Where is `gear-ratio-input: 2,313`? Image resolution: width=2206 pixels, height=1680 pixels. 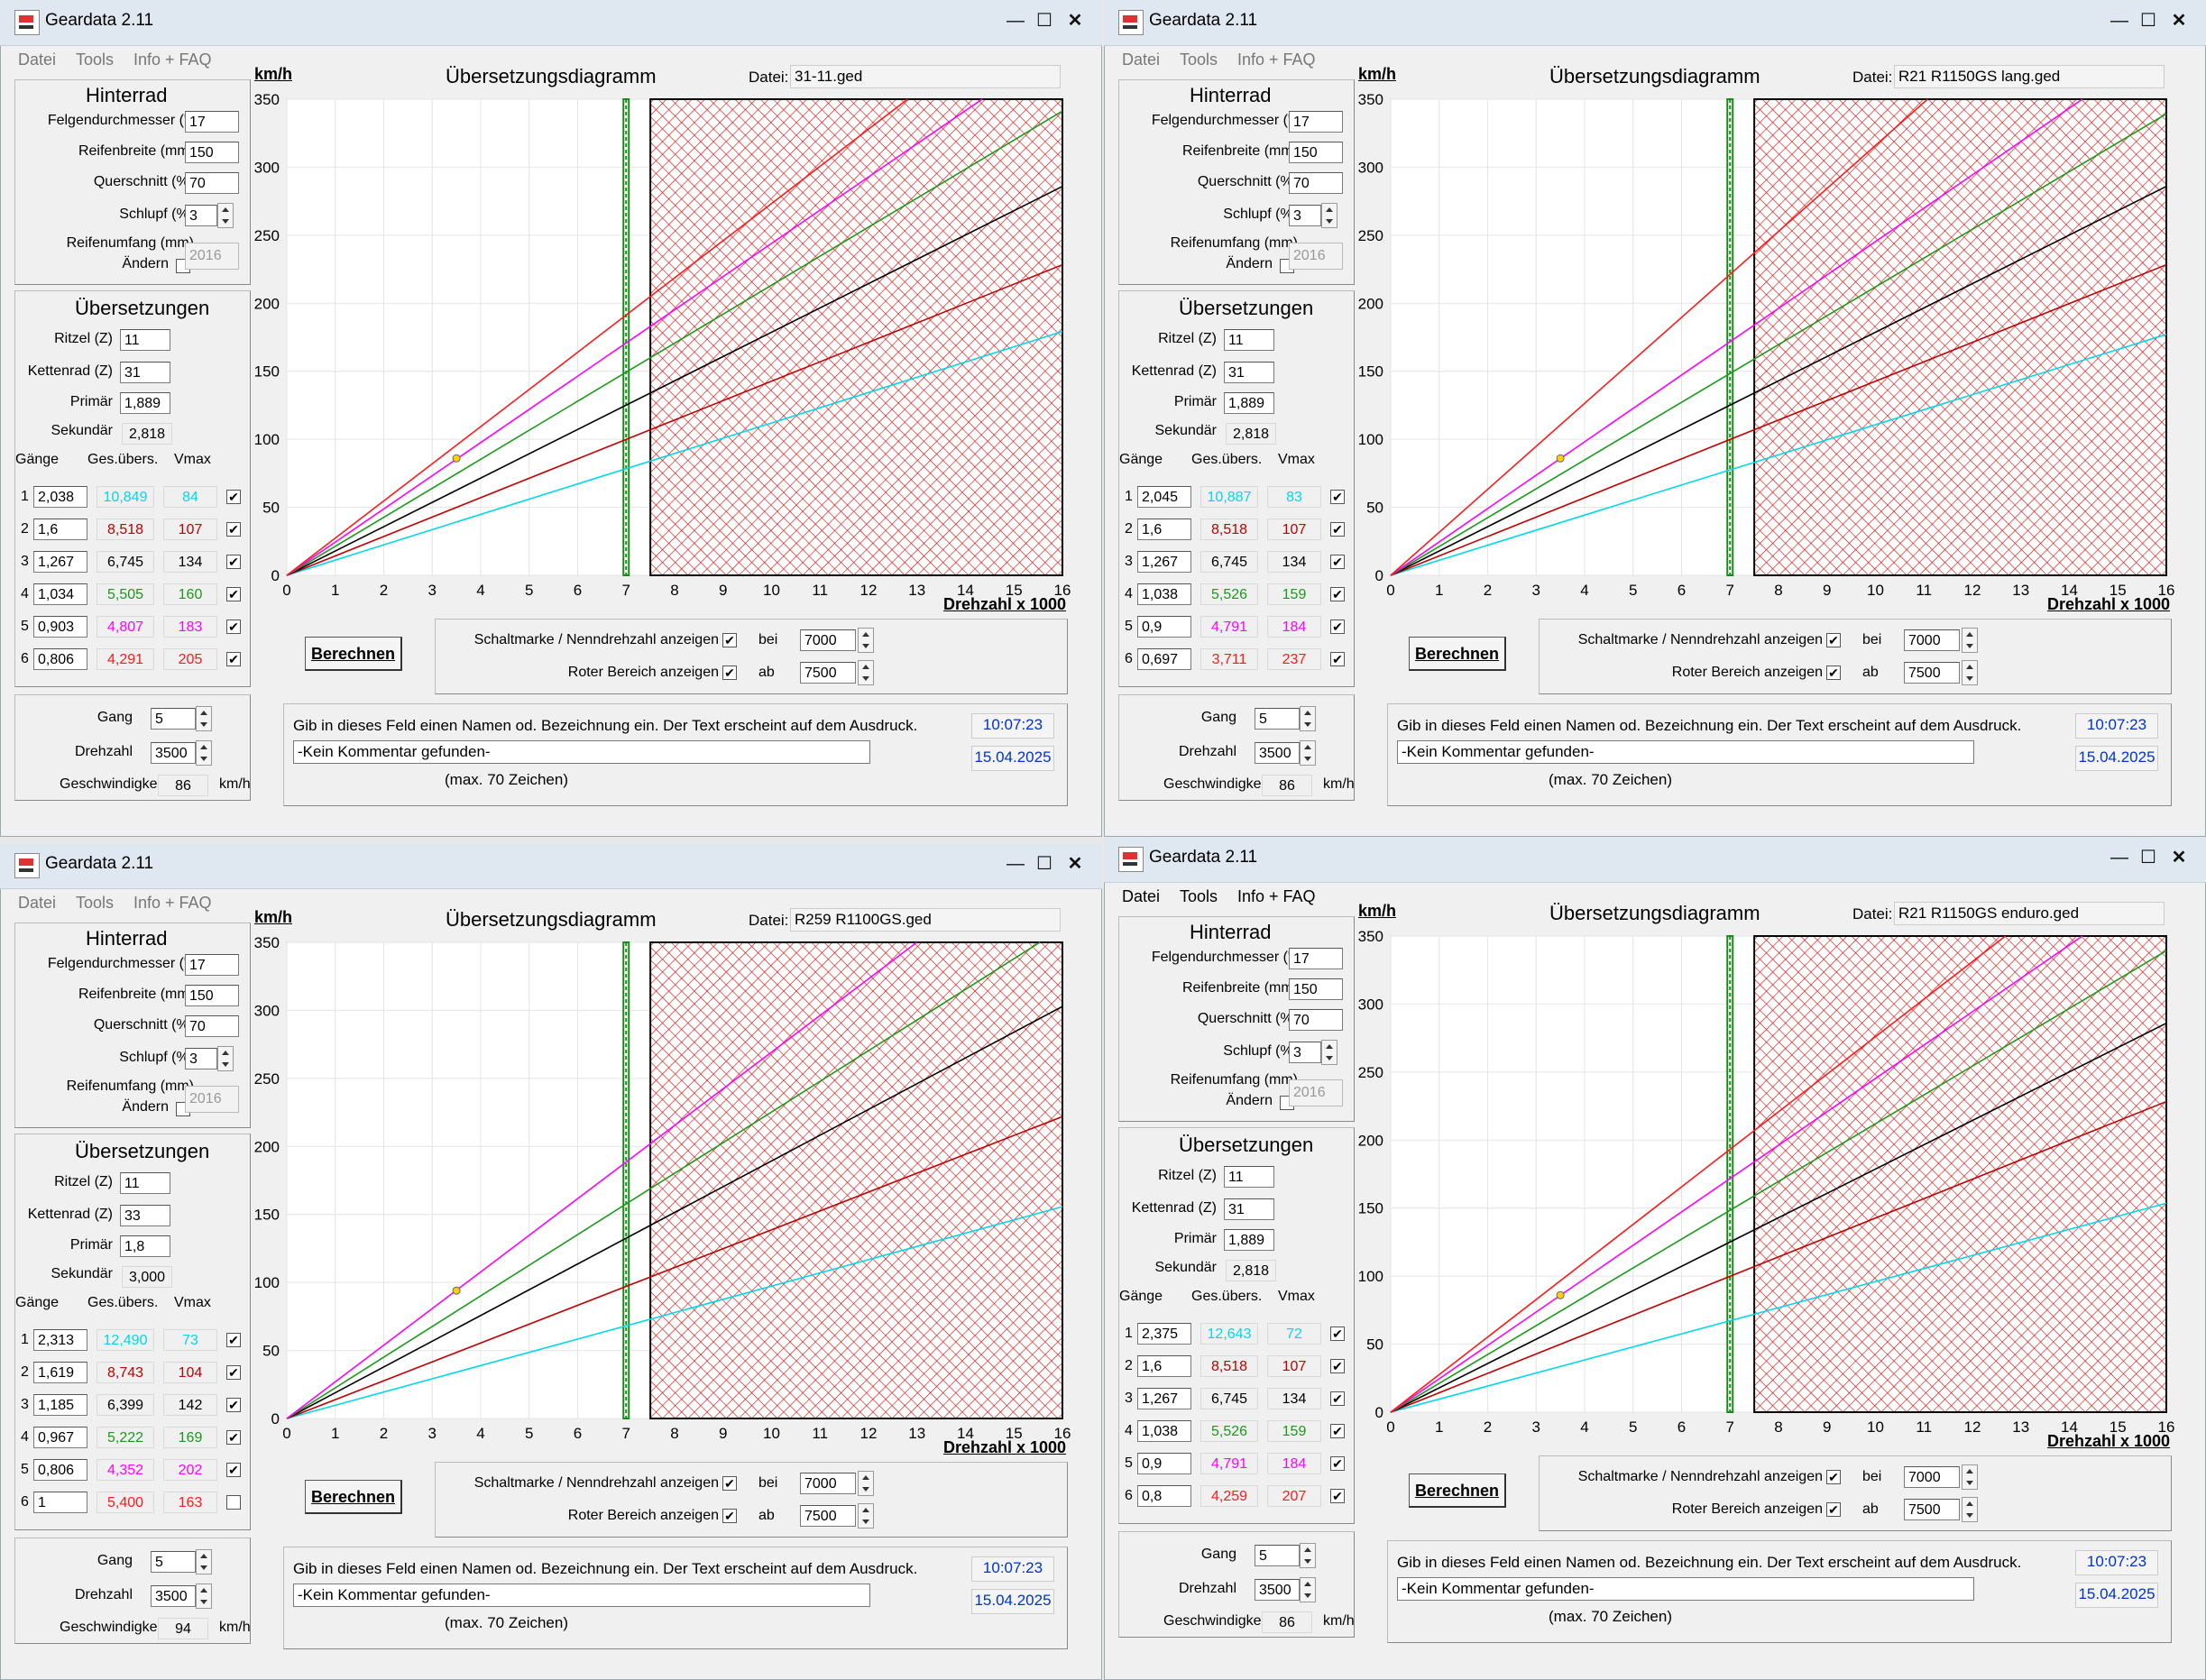 gear-ratio-input: 2,313 is located at coordinates (60, 1340).